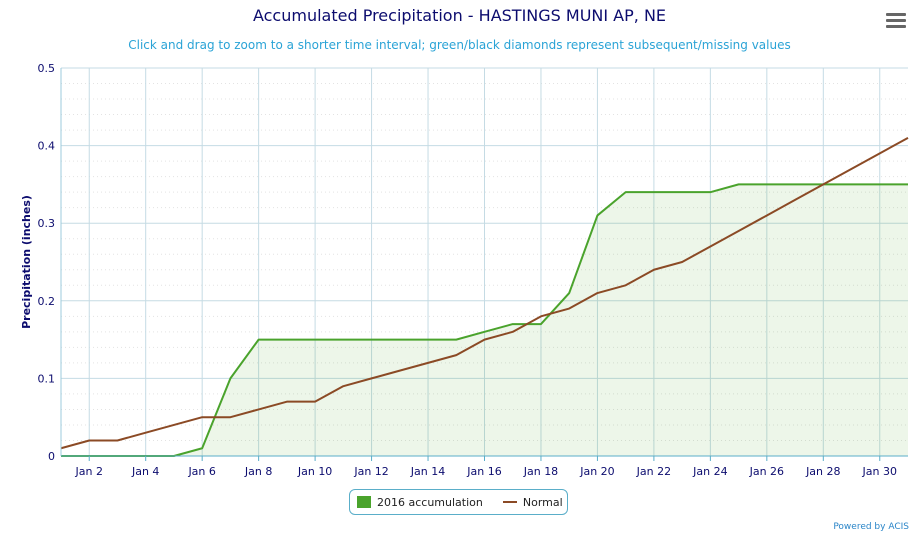  I want to click on accumulation-swatch-icon, so click(364, 502).